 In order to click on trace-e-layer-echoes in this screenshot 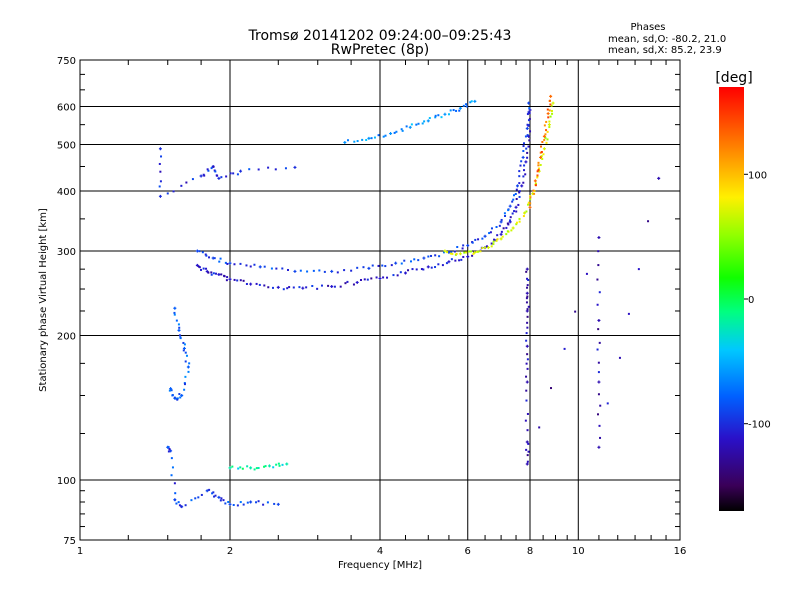, I will do `click(223, 477)`.